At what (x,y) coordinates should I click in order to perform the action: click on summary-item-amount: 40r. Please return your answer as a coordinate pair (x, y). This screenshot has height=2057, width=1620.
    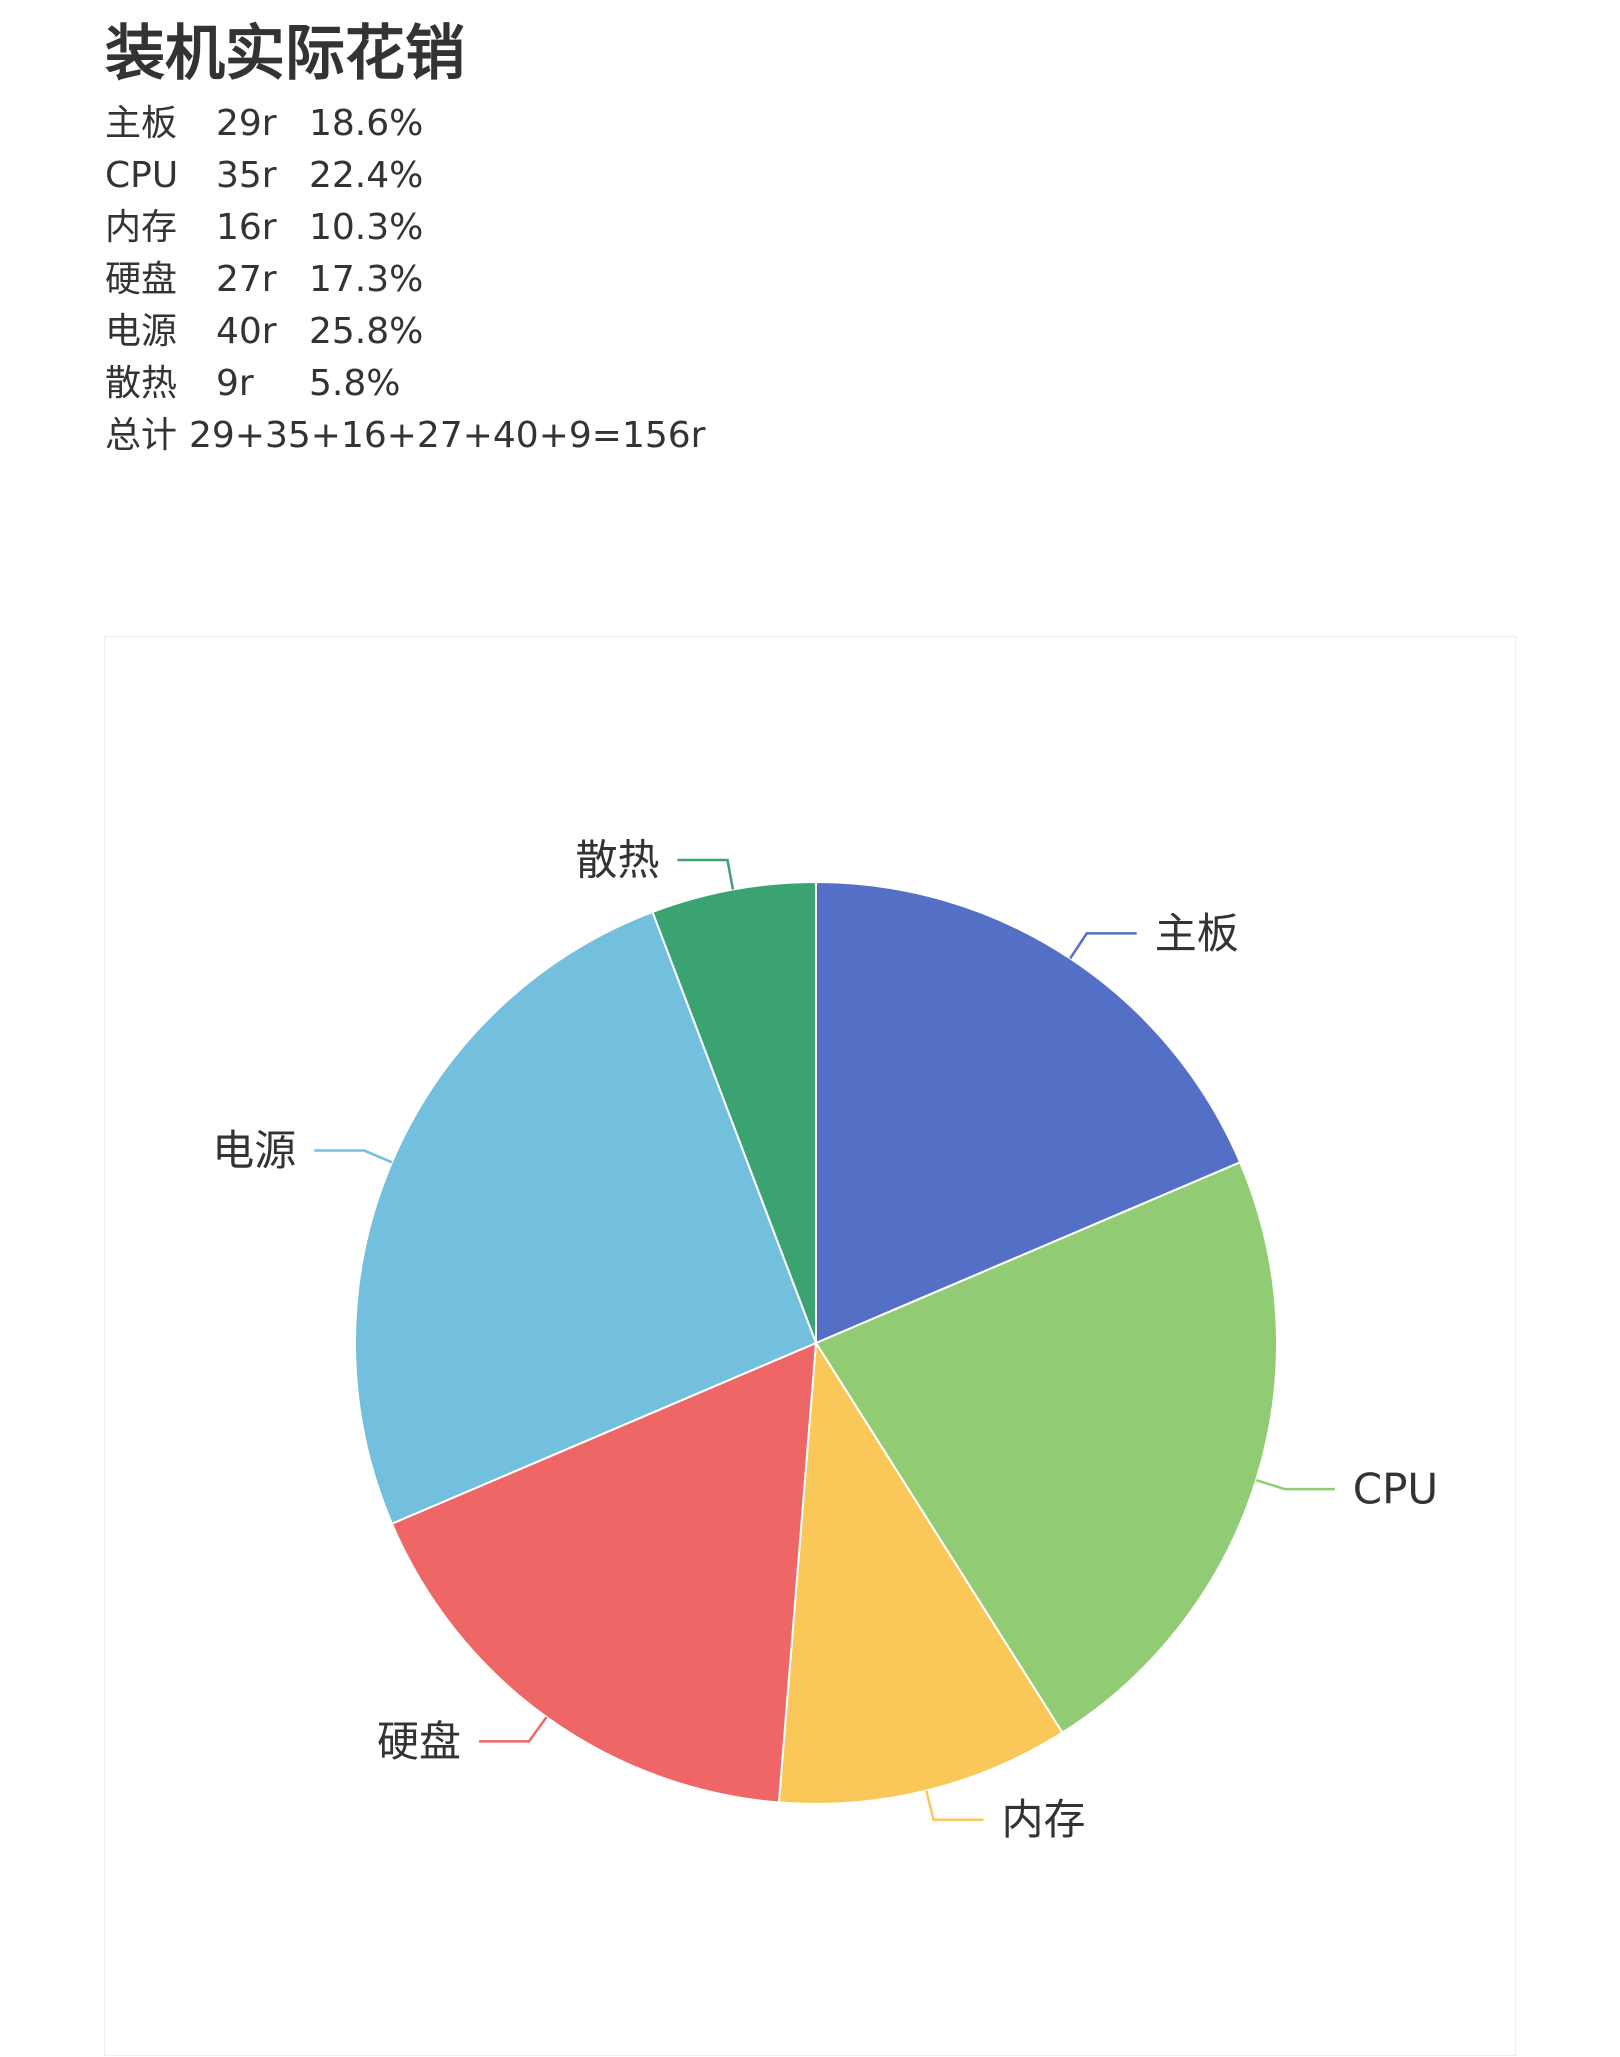
    Looking at the image, I should click on (246, 331).